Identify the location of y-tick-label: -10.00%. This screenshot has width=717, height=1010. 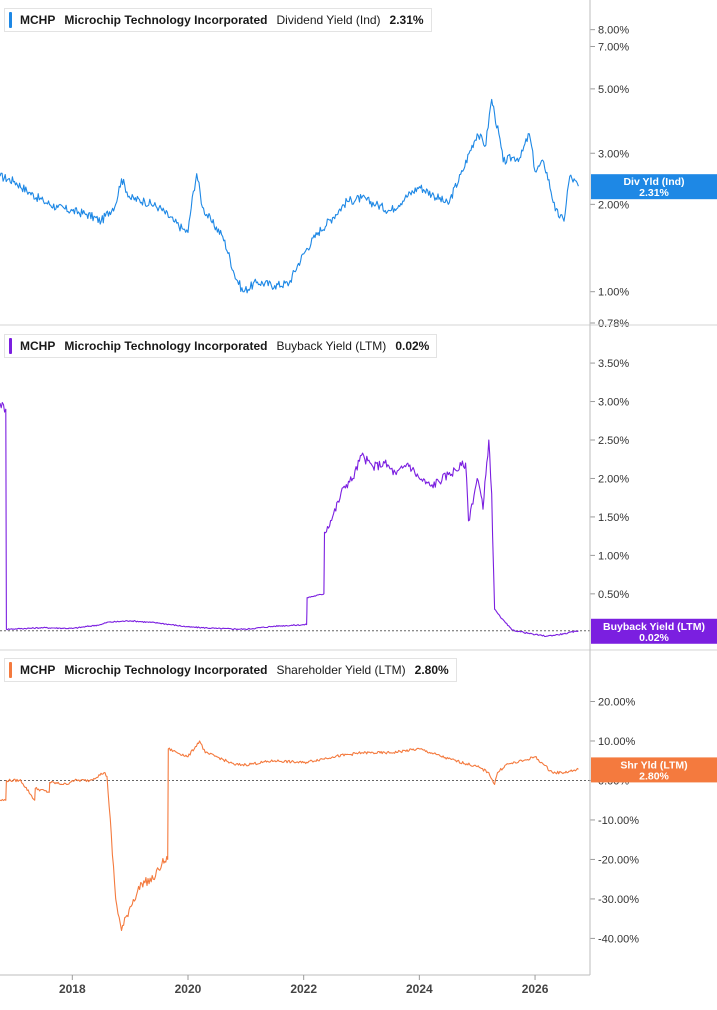
(618, 821).